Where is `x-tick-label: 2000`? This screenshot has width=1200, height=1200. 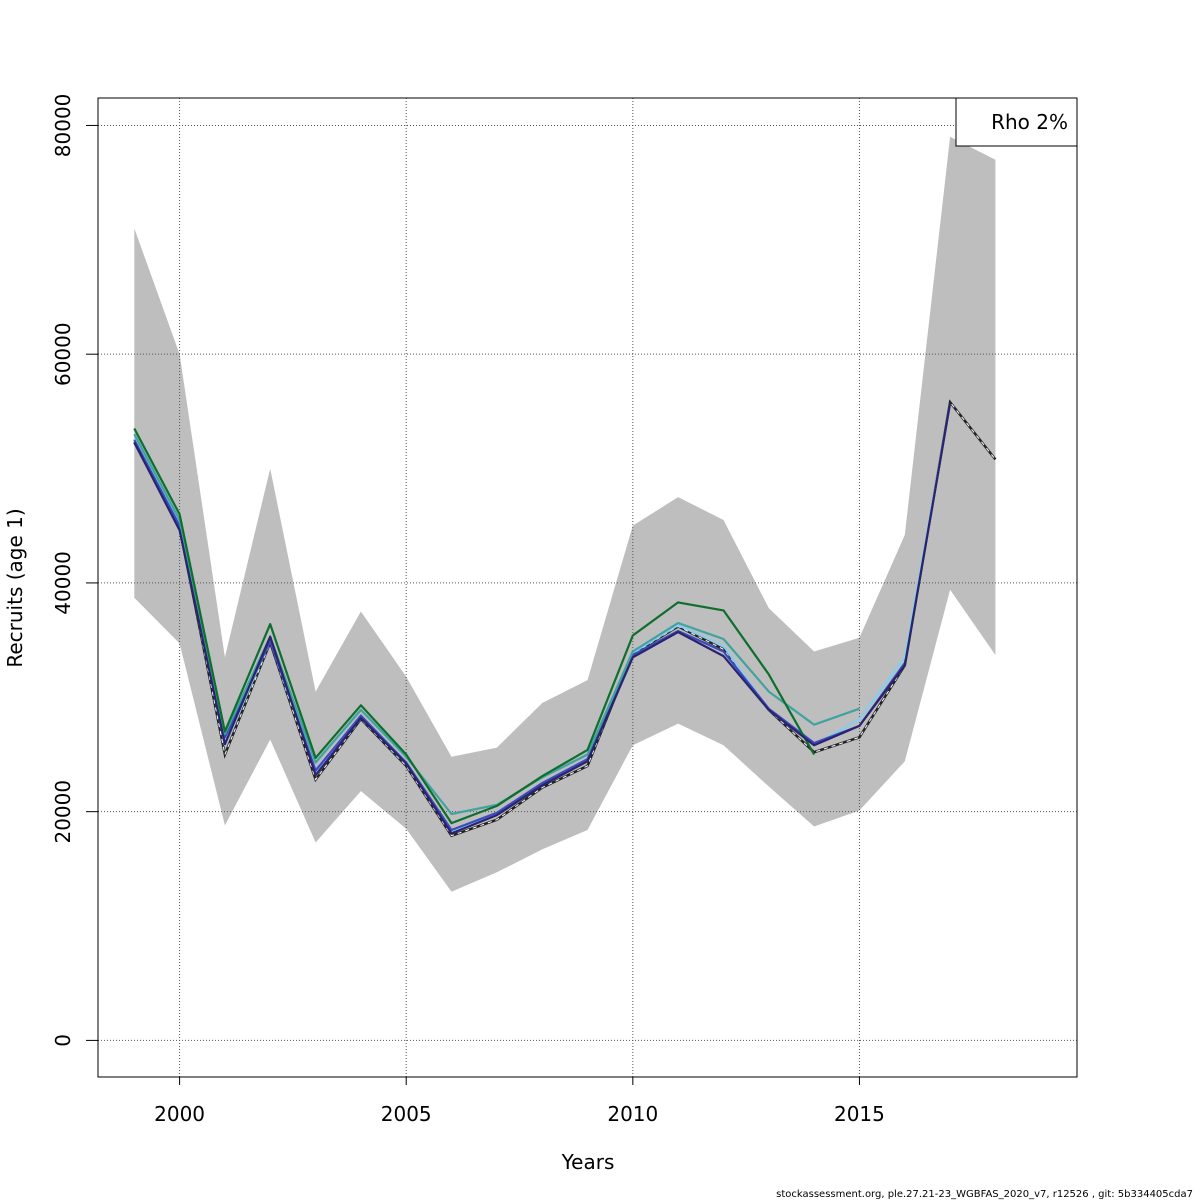 x-tick-label: 2000 is located at coordinates (179, 1114).